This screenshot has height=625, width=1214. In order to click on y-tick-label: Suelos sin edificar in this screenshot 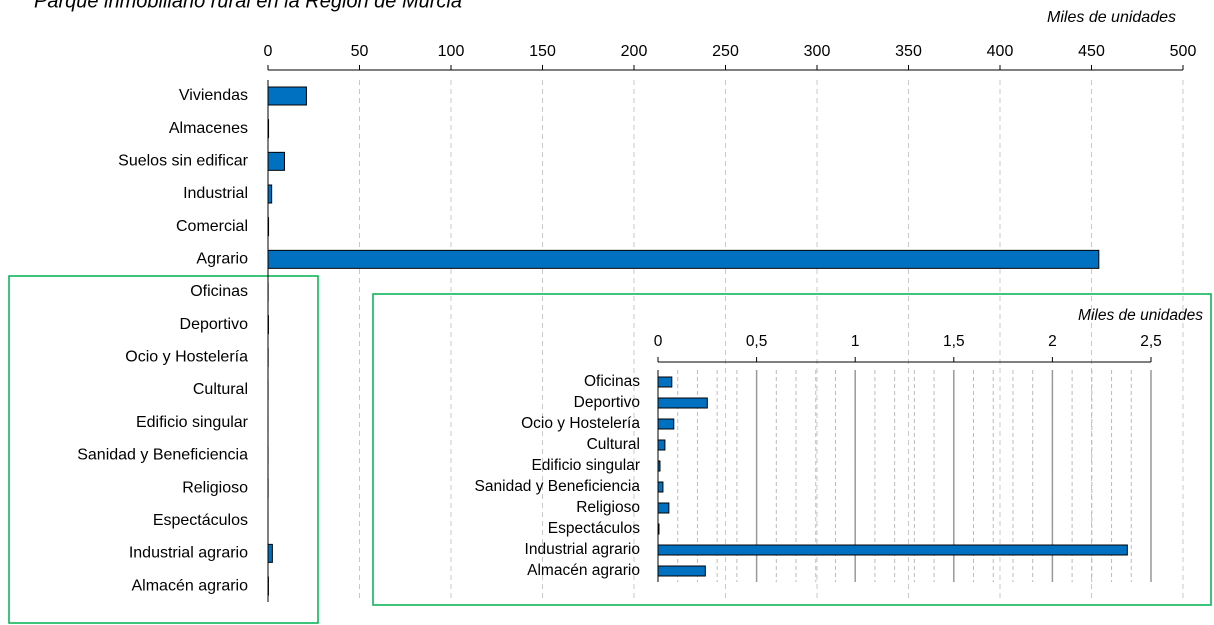, I will do `click(183, 161)`.